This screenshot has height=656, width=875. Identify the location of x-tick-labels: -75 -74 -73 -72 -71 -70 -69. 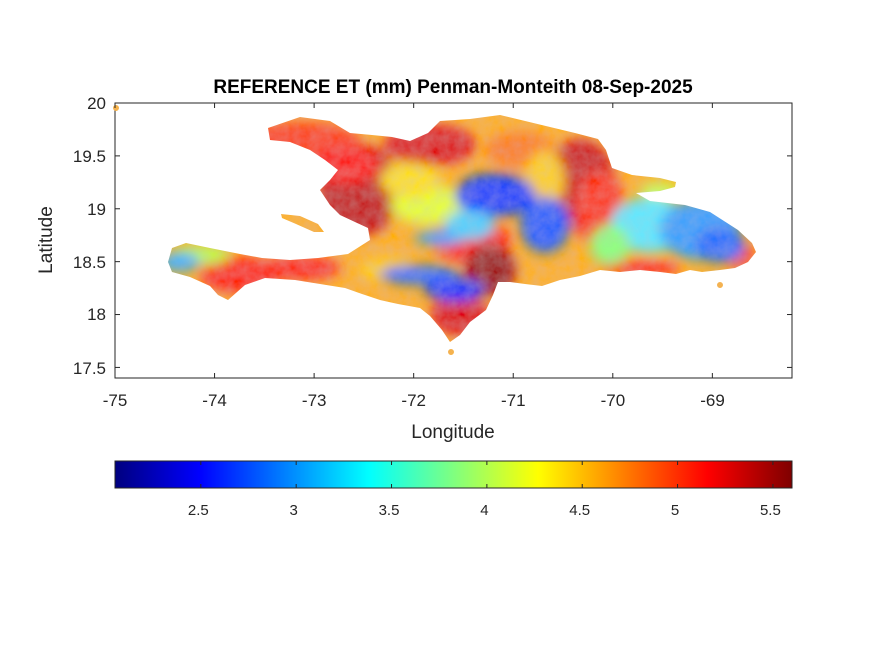
(414, 400).